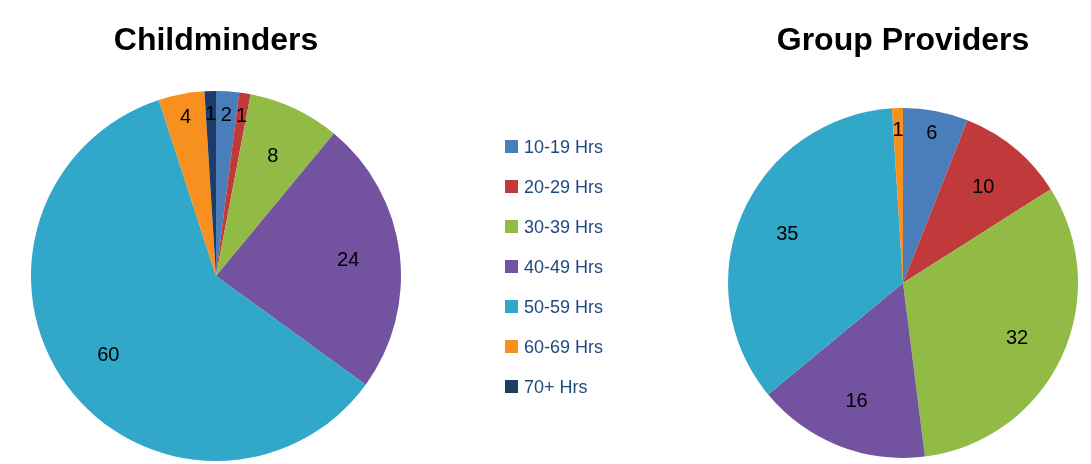 This screenshot has width=1091, height=464. I want to click on chart-title: Group Providers, so click(903, 39).